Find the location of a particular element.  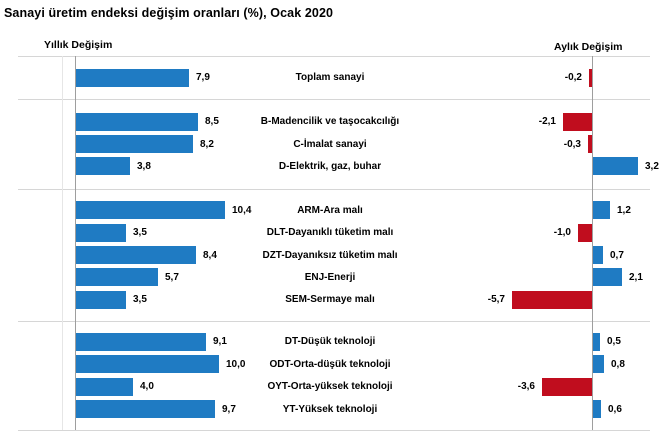

category-label: ARM-Ara malı is located at coordinates (330, 210).